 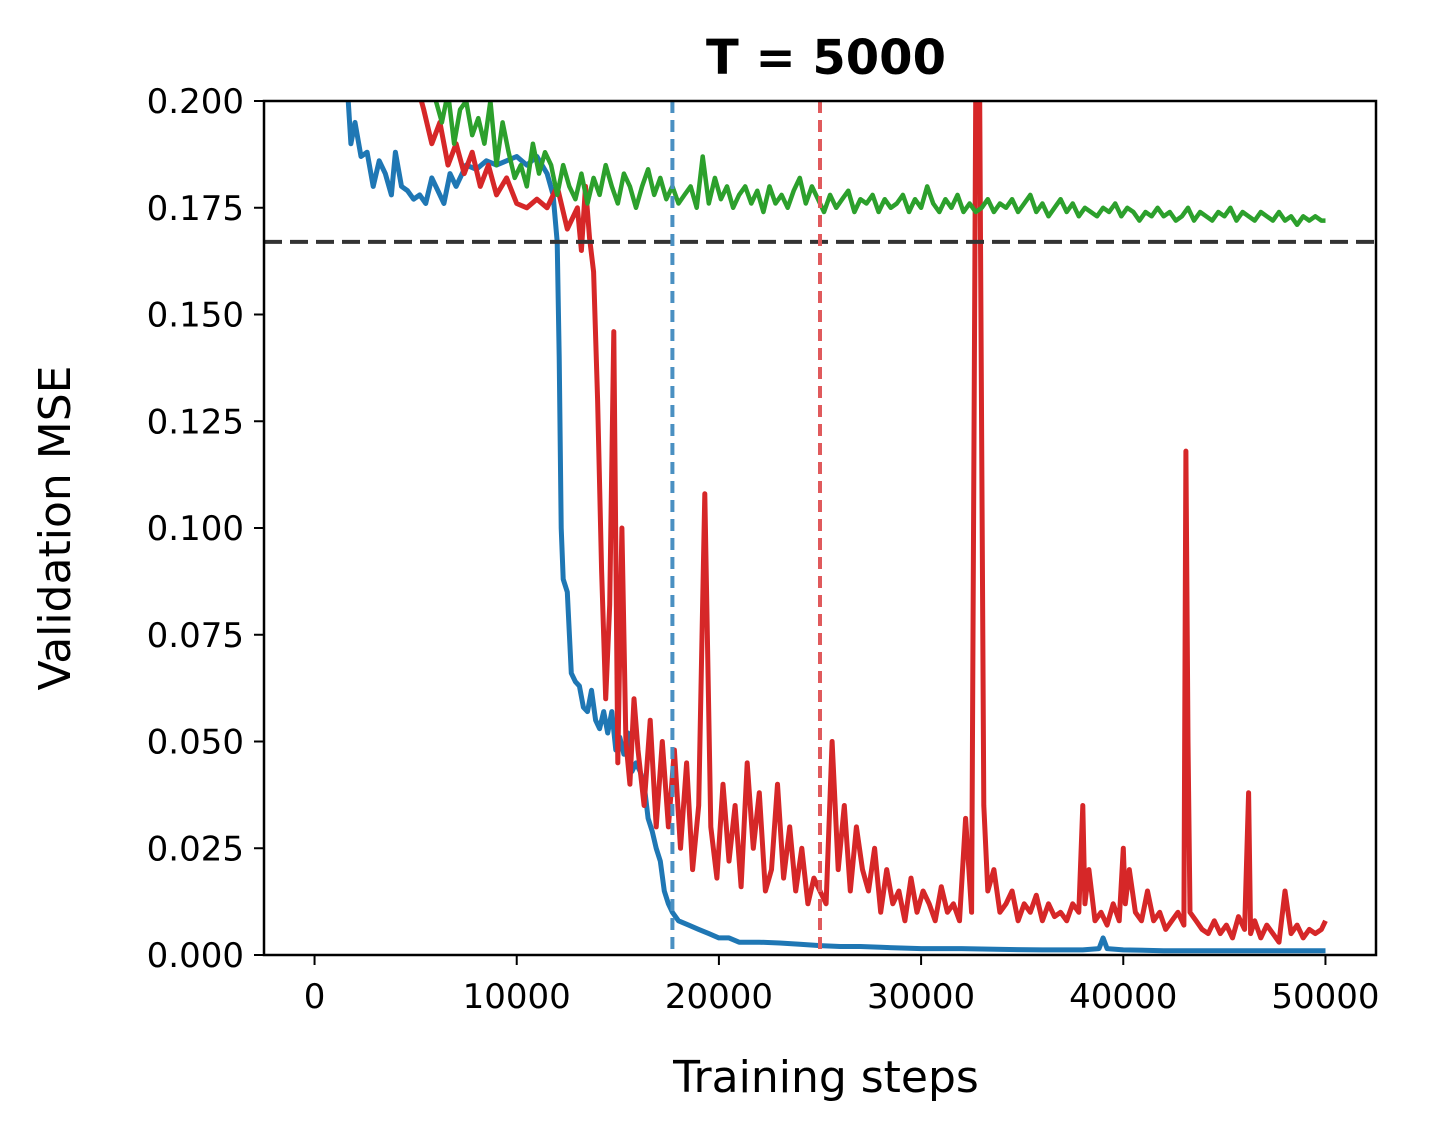 I want to click on y-tick-label: 0.100, so click(x=195, y=529).